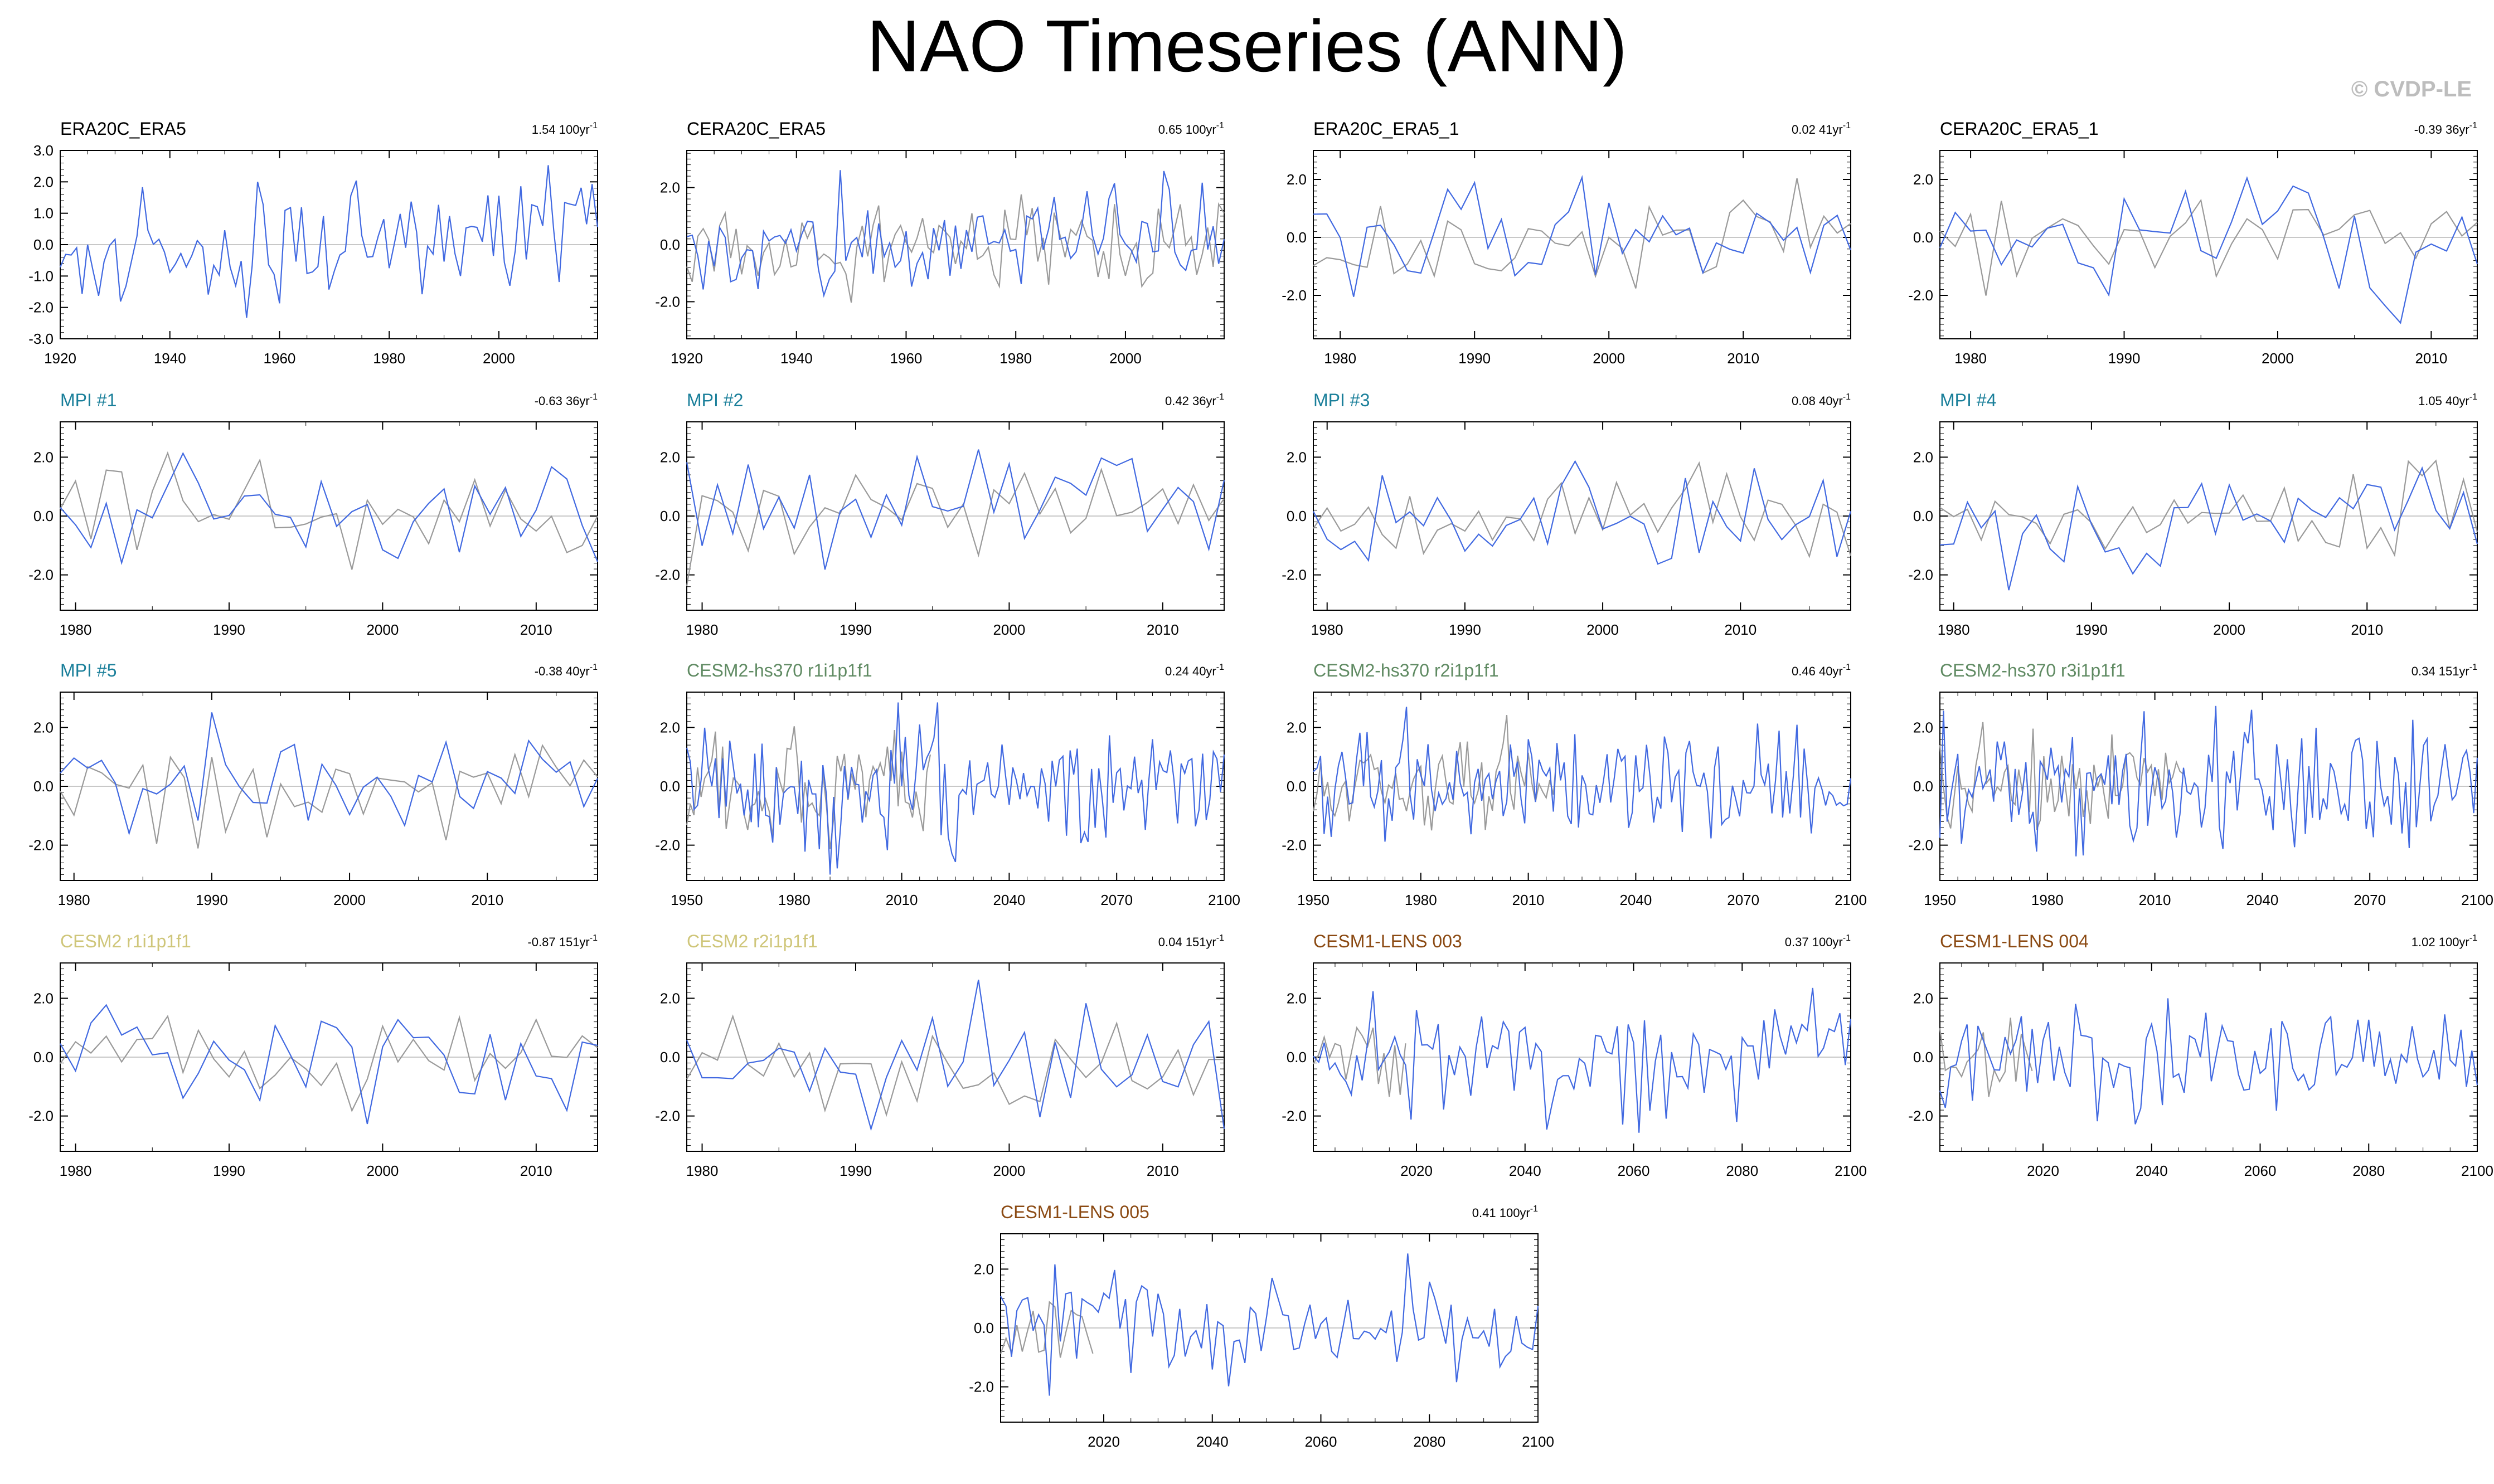 Image resolution: width=2494 pixels, height=1484 pixels. Describe the element at coordinates (1821, 129) in the screenshot. I see `trend-label: 0.02 41yr-1` at that location.